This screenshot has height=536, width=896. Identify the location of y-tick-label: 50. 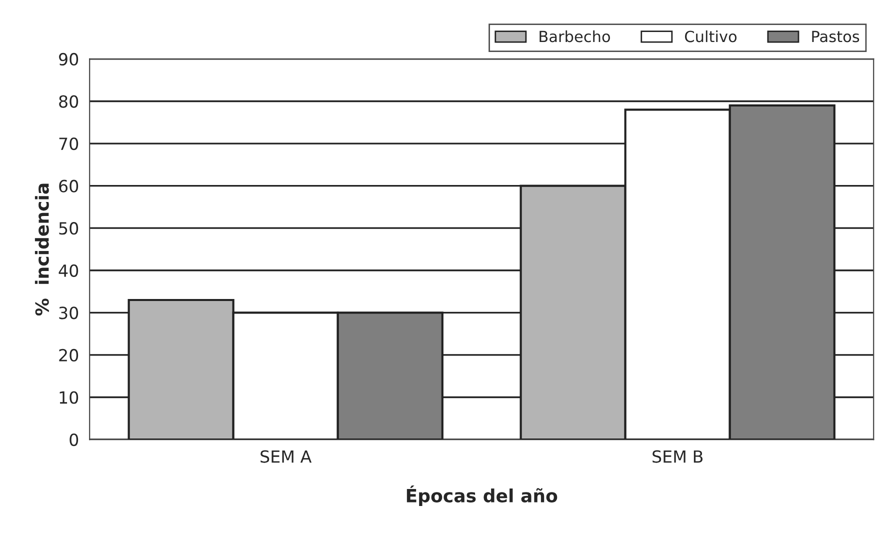
(68, 228).